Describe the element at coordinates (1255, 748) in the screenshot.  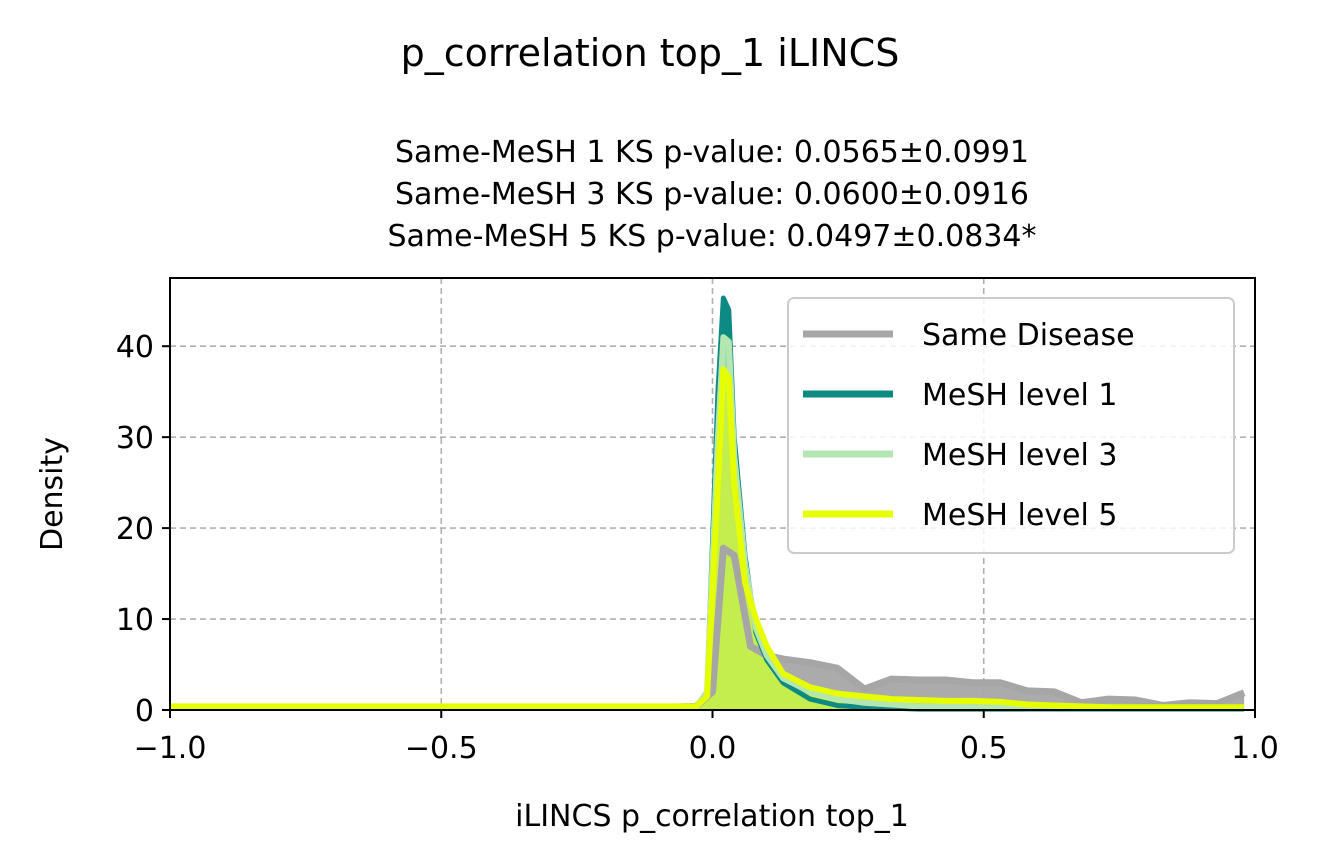
I see `x-tick-label: 1.0` at that location.